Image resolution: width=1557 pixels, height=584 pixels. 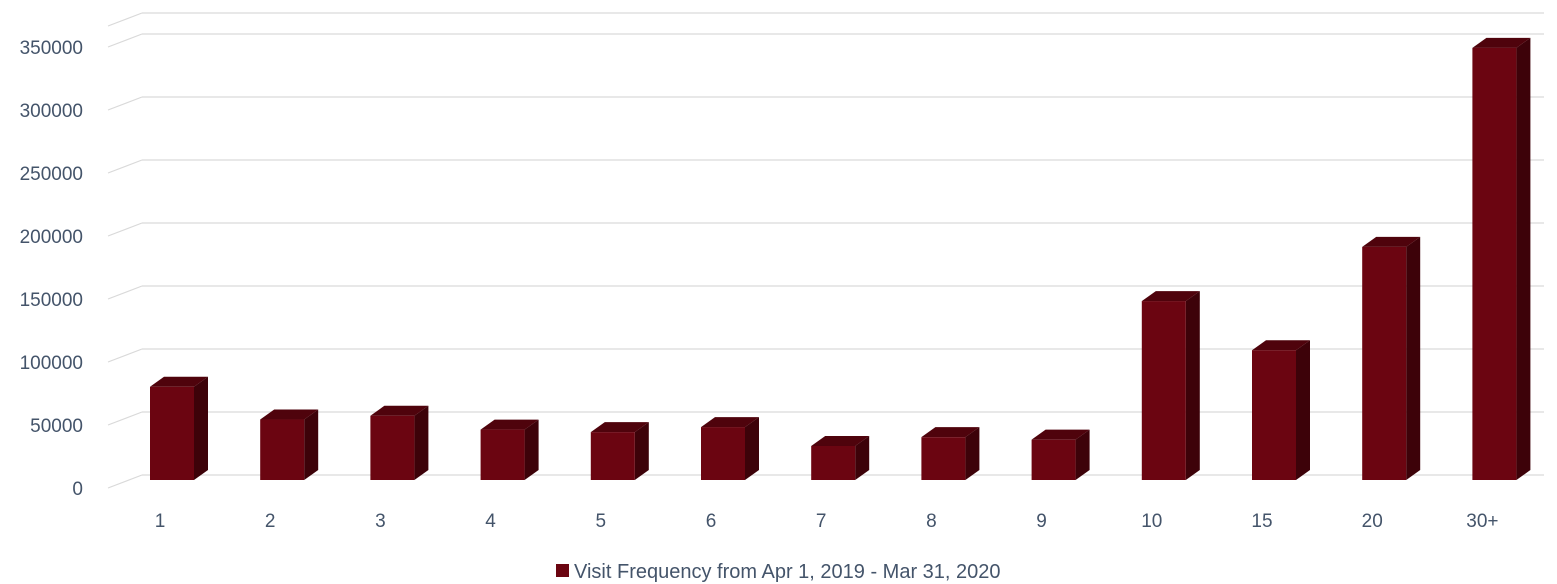 I want to click on y-tick-label: 200000, so click(x=51, y=237).